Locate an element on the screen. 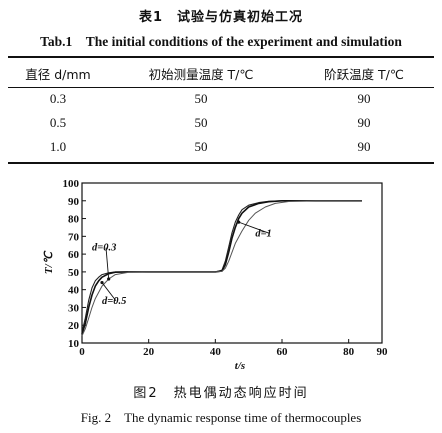 This screenshot has height=433, width=442. x-tick-label: 90 is located at coordinates (383, 352).